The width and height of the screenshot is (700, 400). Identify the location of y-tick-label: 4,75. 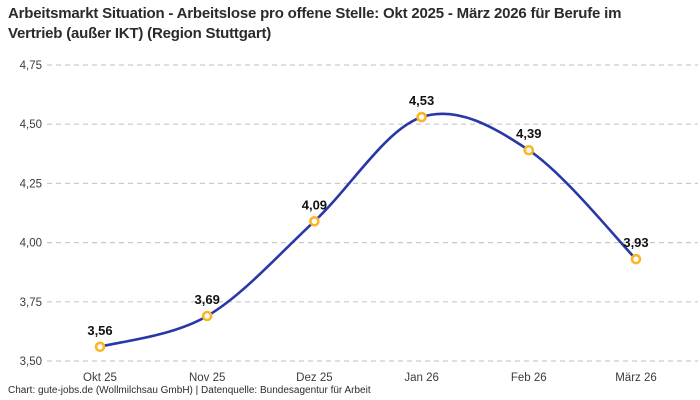
(31, 66).